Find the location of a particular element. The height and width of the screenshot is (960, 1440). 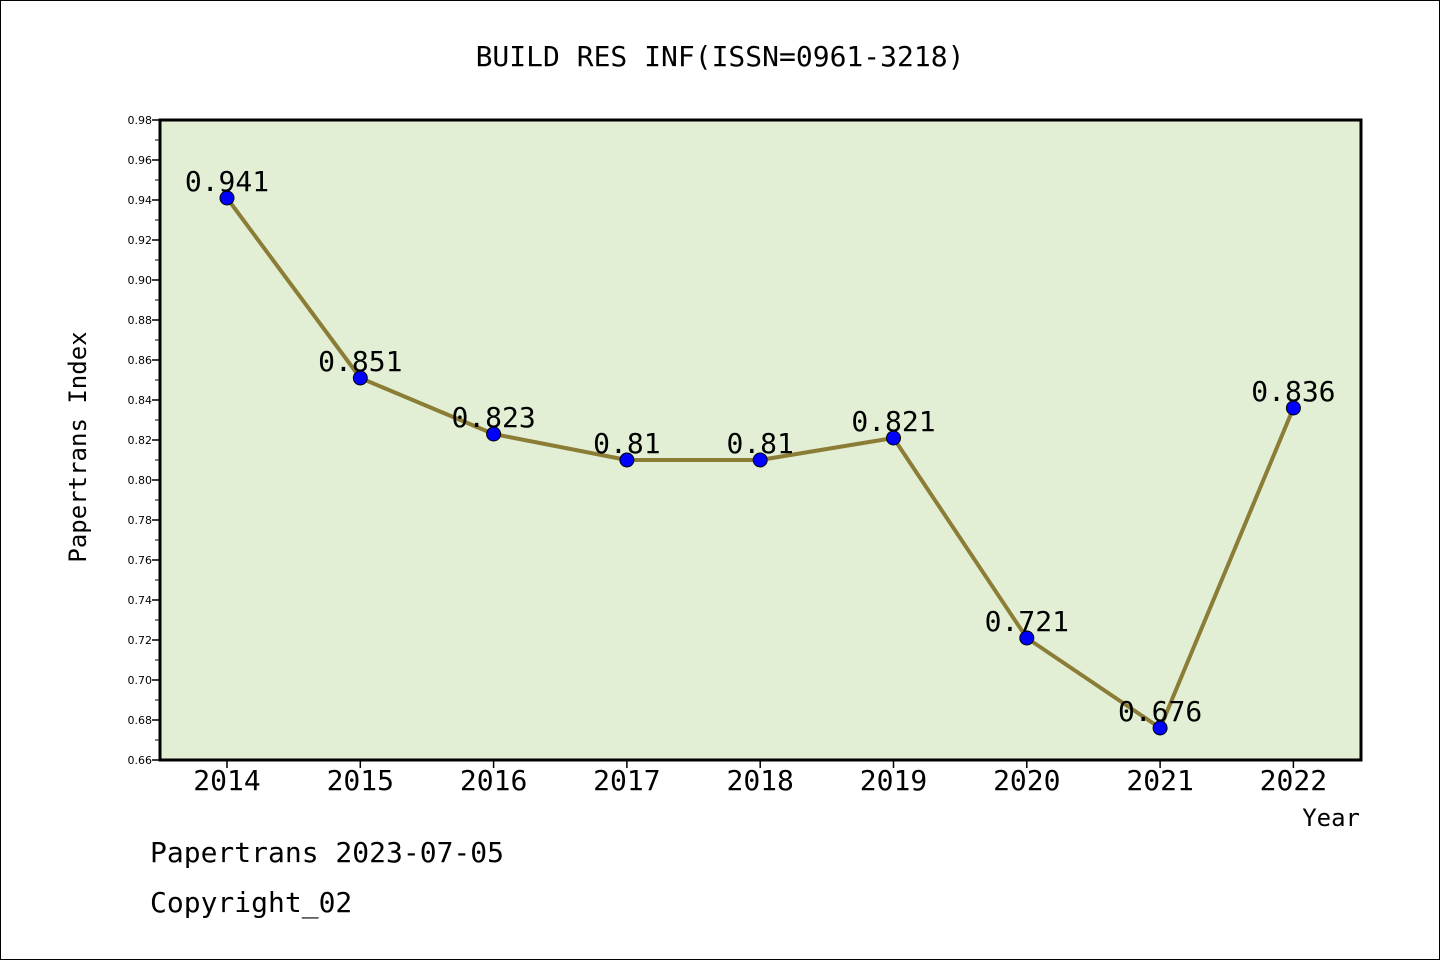

data-label: 0.821 is located at coordinates (893, 421).